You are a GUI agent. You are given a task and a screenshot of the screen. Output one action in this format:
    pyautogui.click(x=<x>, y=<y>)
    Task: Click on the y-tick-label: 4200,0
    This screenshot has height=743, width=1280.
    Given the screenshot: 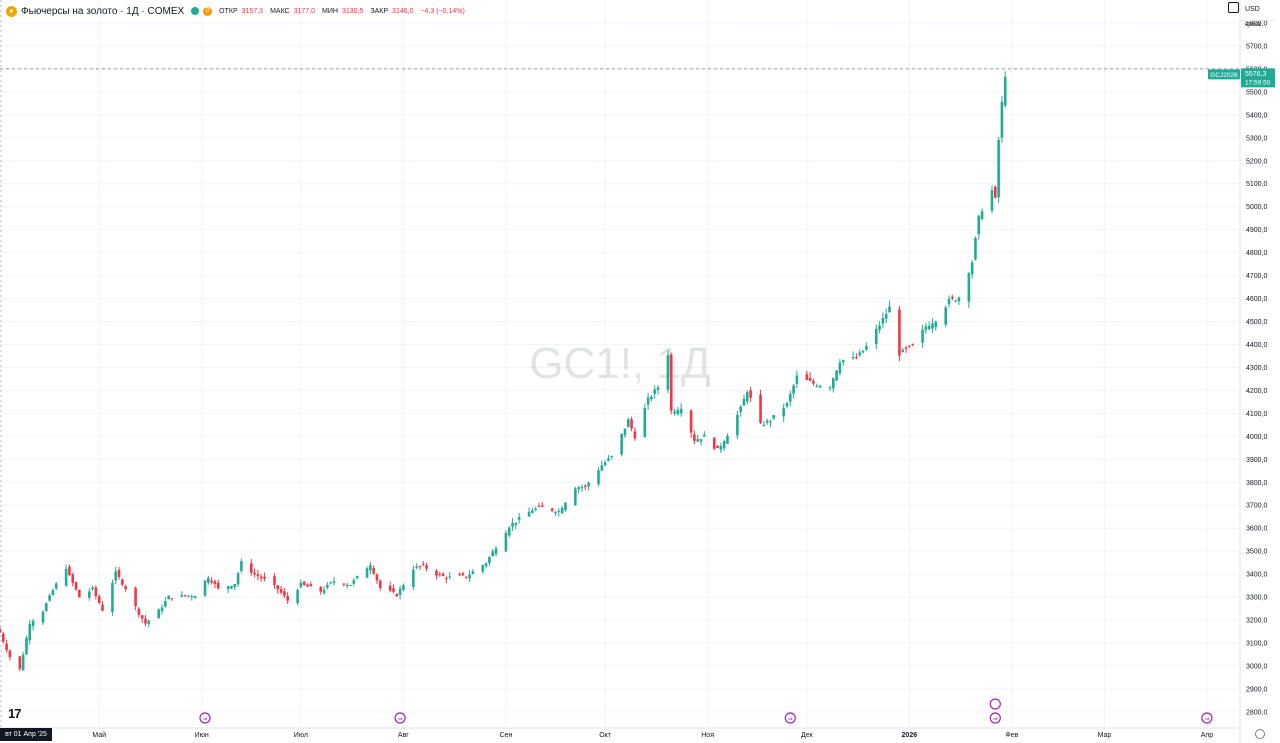 What is the action you would take?
    pyautogui.click(x=1257, y=391)
    